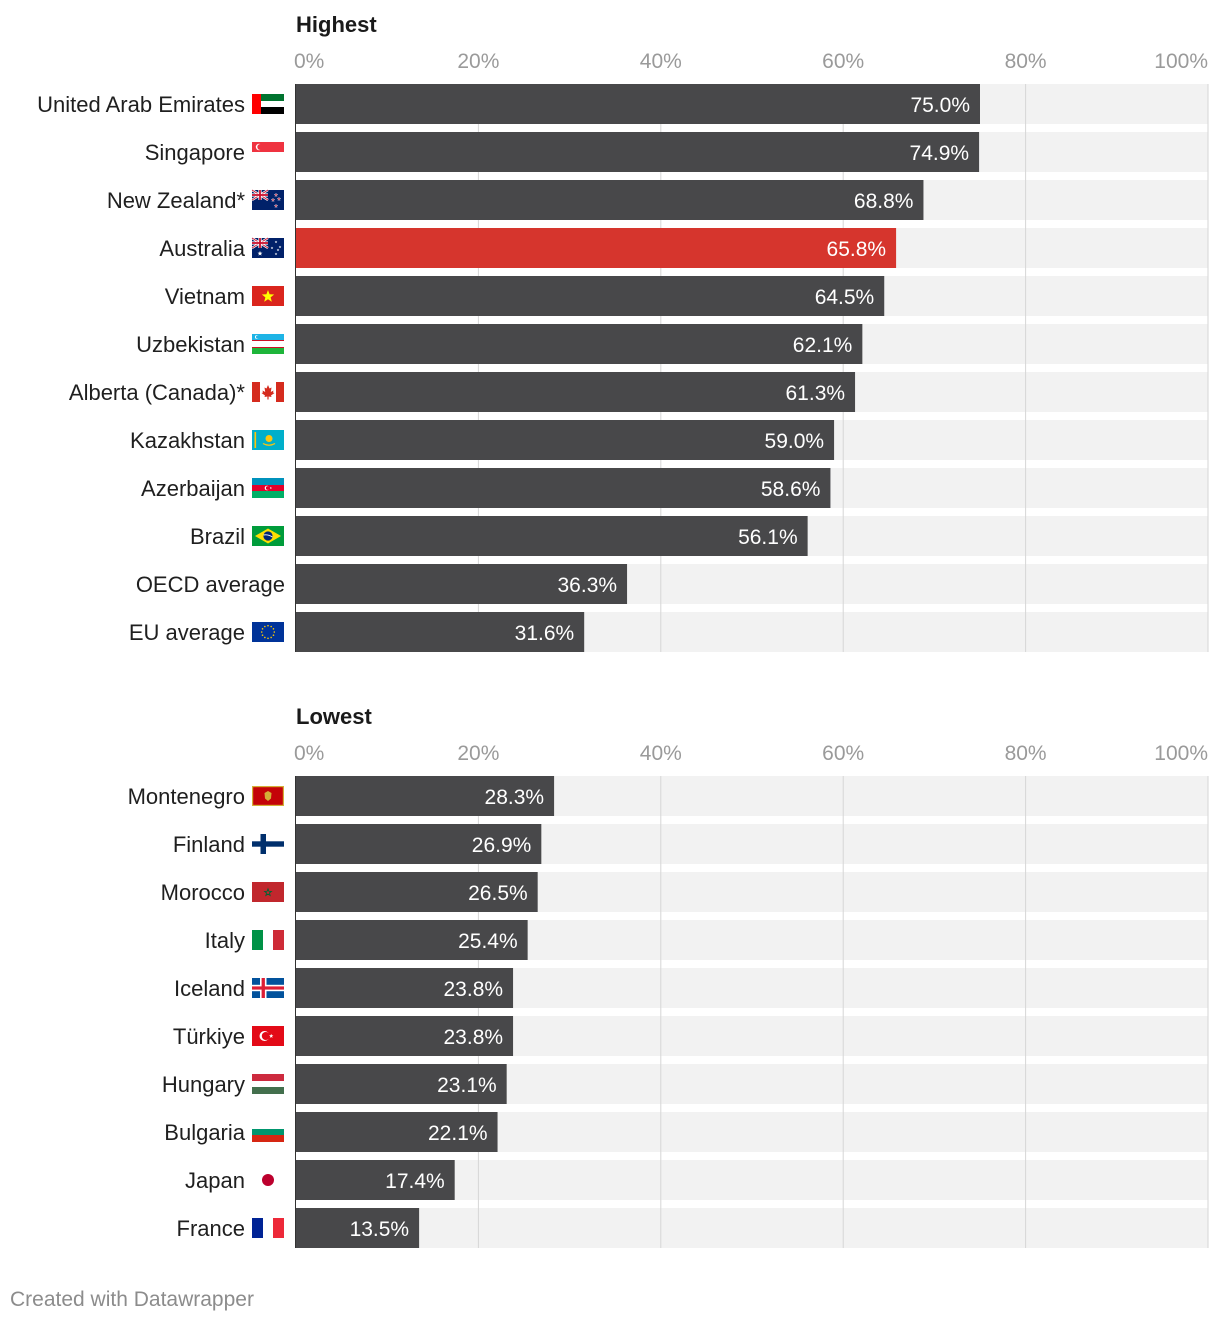  Describe the element at coordinates (141, 104) in the screenshot. I see `category-label: United Arab Emirates` at that location.